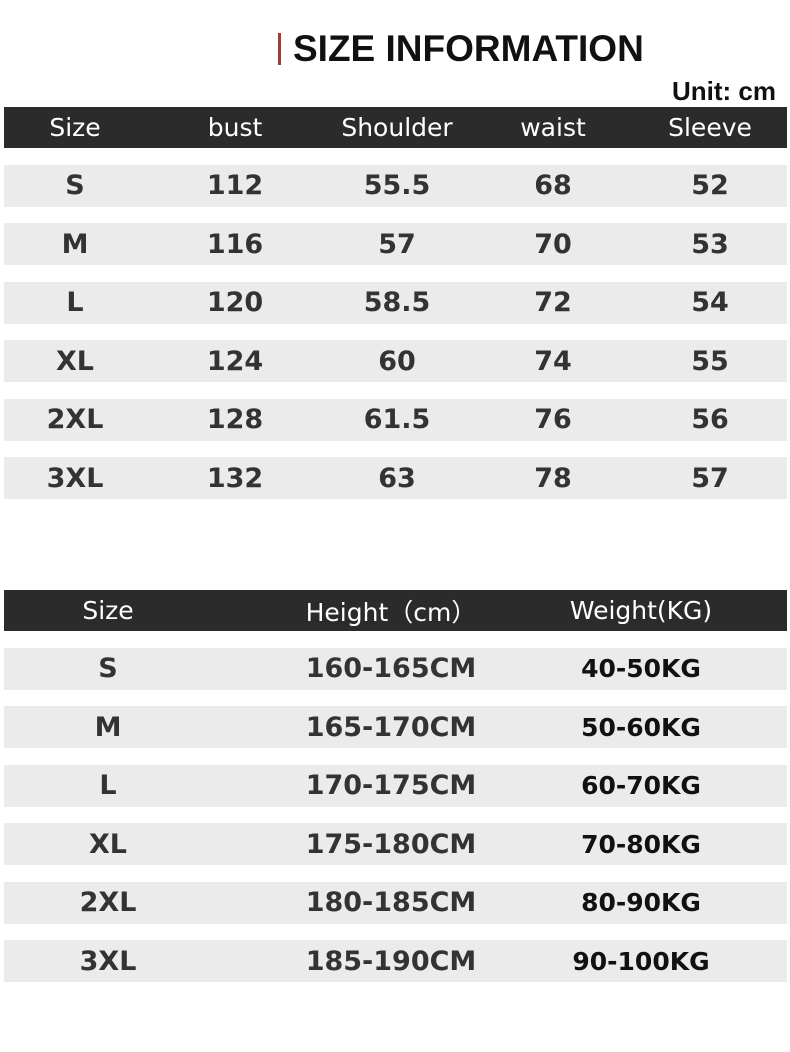 Image resolution: width=790 pixels, height=1052 pixels. I want to click on table-cell: 70, so click(553, 244).